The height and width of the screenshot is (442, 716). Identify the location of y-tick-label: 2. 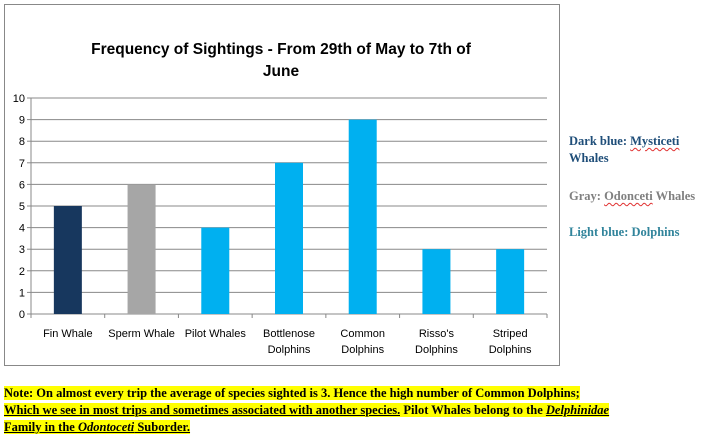
(22, 272).